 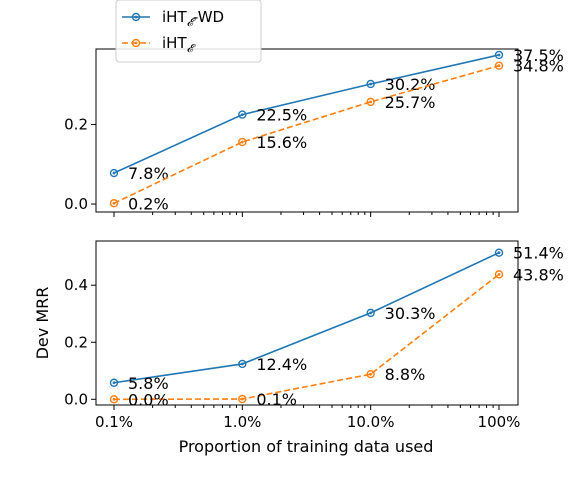 What do you see at coordinates (42, 323) in the screenshot?
I see `y-axis-label: Dev MRR` at bounding box center [42, 323].